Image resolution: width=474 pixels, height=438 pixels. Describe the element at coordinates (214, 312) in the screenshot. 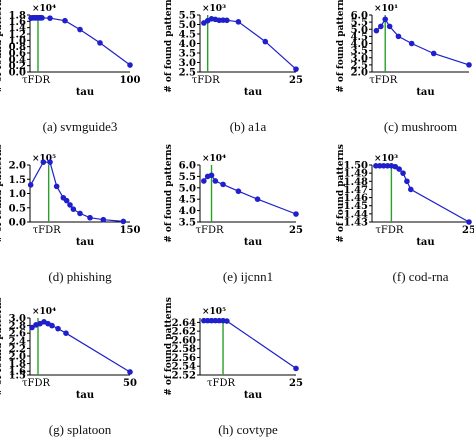

I see `exponent-label: ×10⁵` at that location.